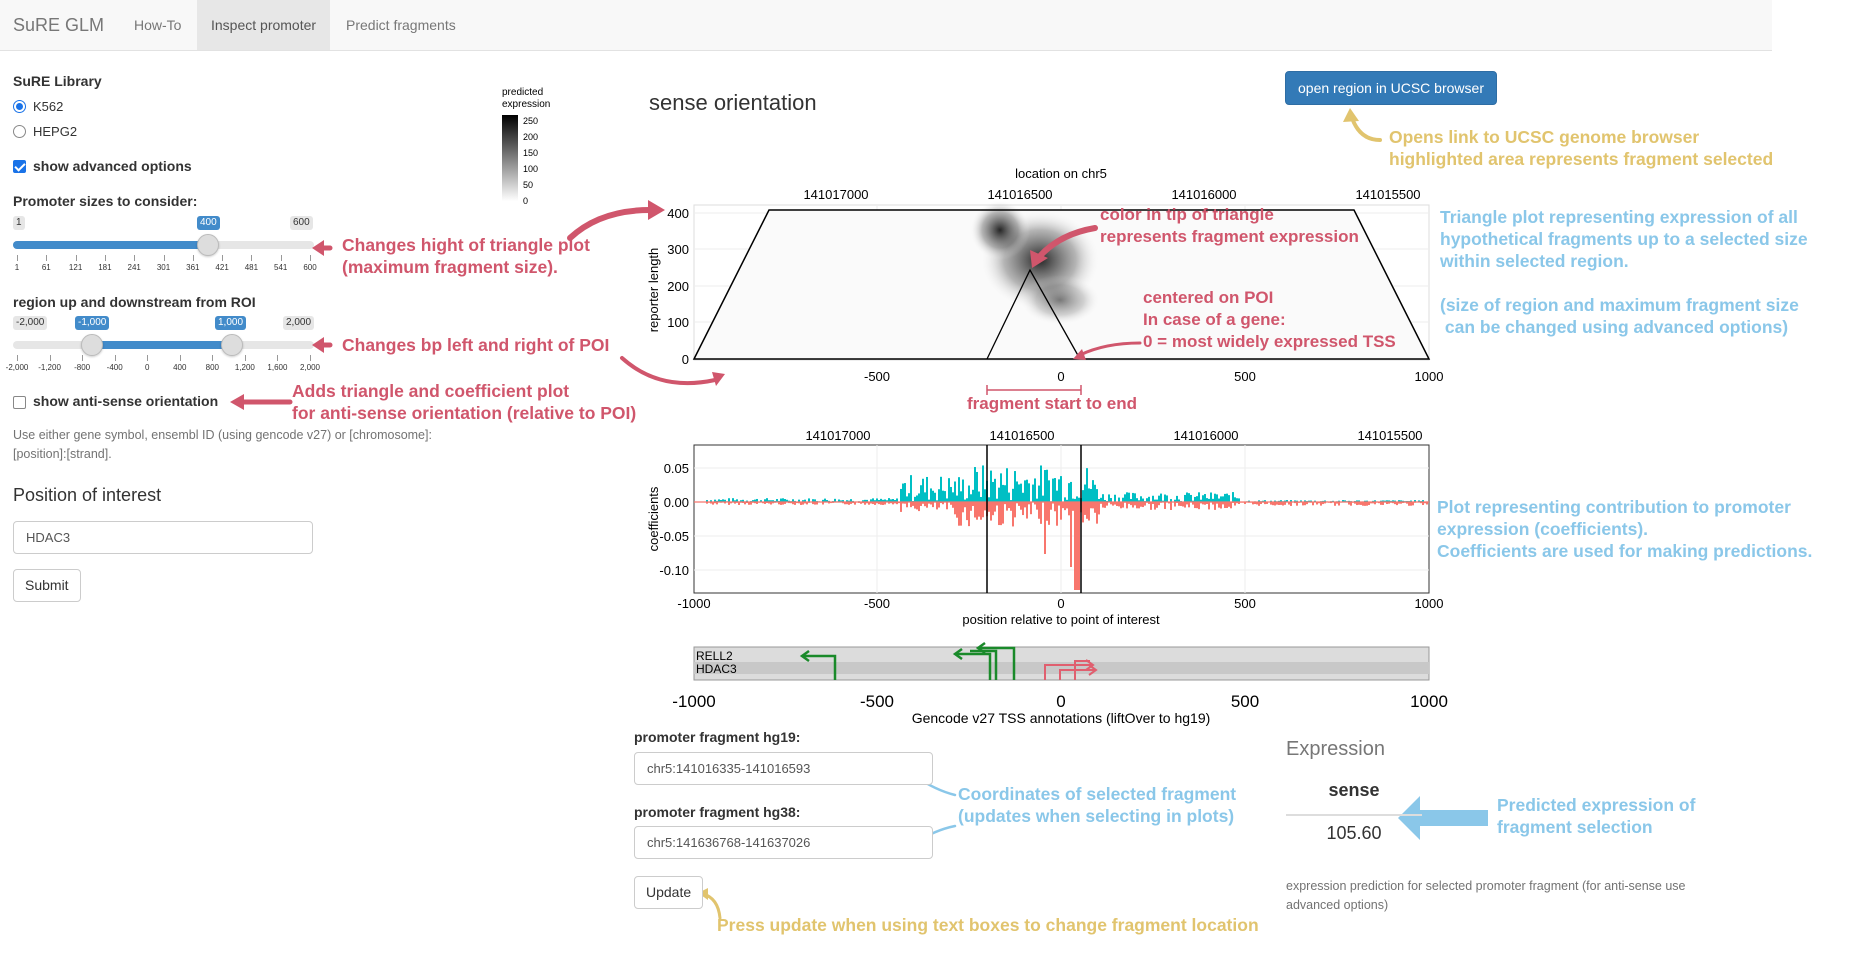  I want to click on advanced-options-label: show advanced options, so click(112, 166).